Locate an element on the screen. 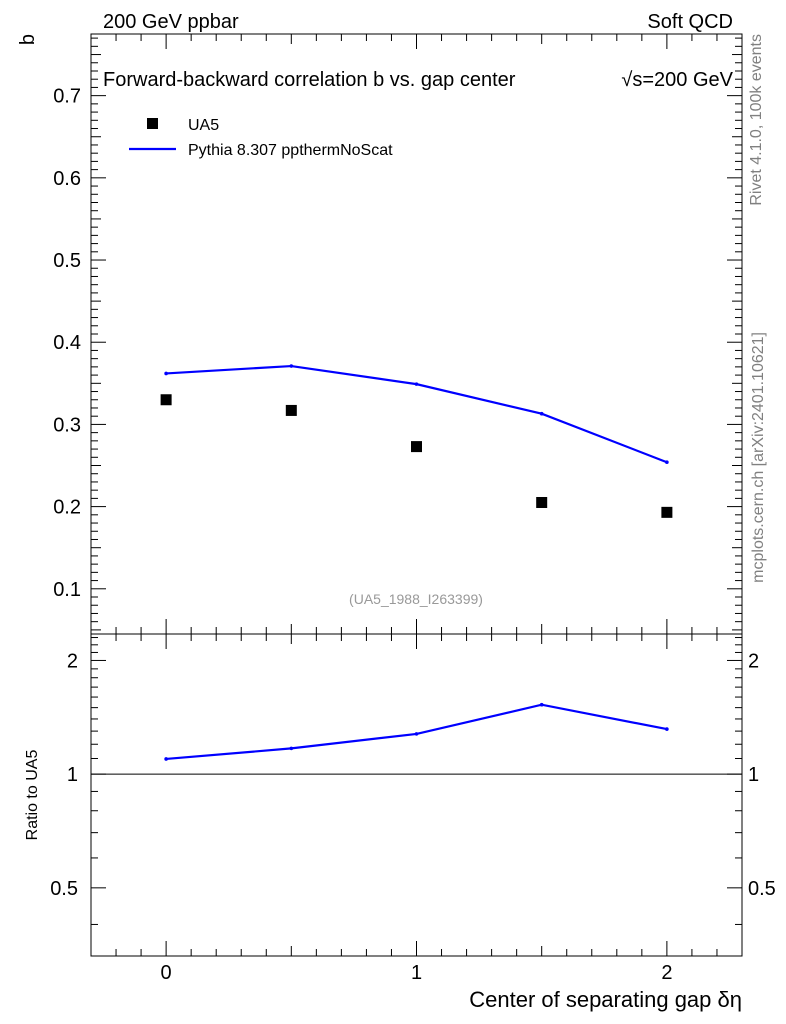 The width and height of the screenshot is (786, 1024). legend: UA5 Pythia 8.307 ppthermNoScat is located at coordinates (261, 138).